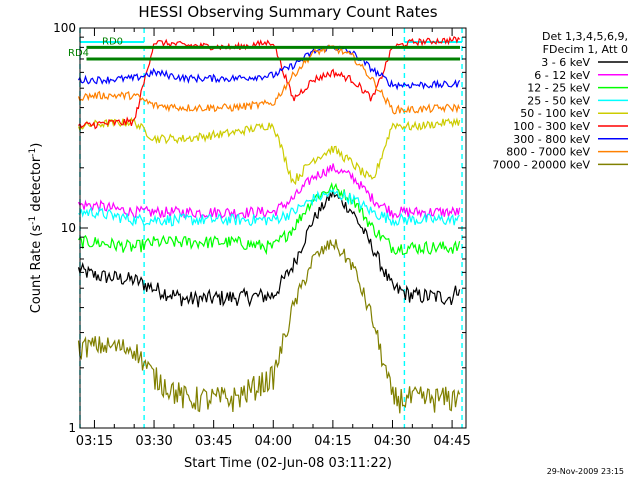 This screenshot has height=480, width=640. I want to click on legend-header-line1: Det 1,3,4,5,6,9,, so click(585, 36).